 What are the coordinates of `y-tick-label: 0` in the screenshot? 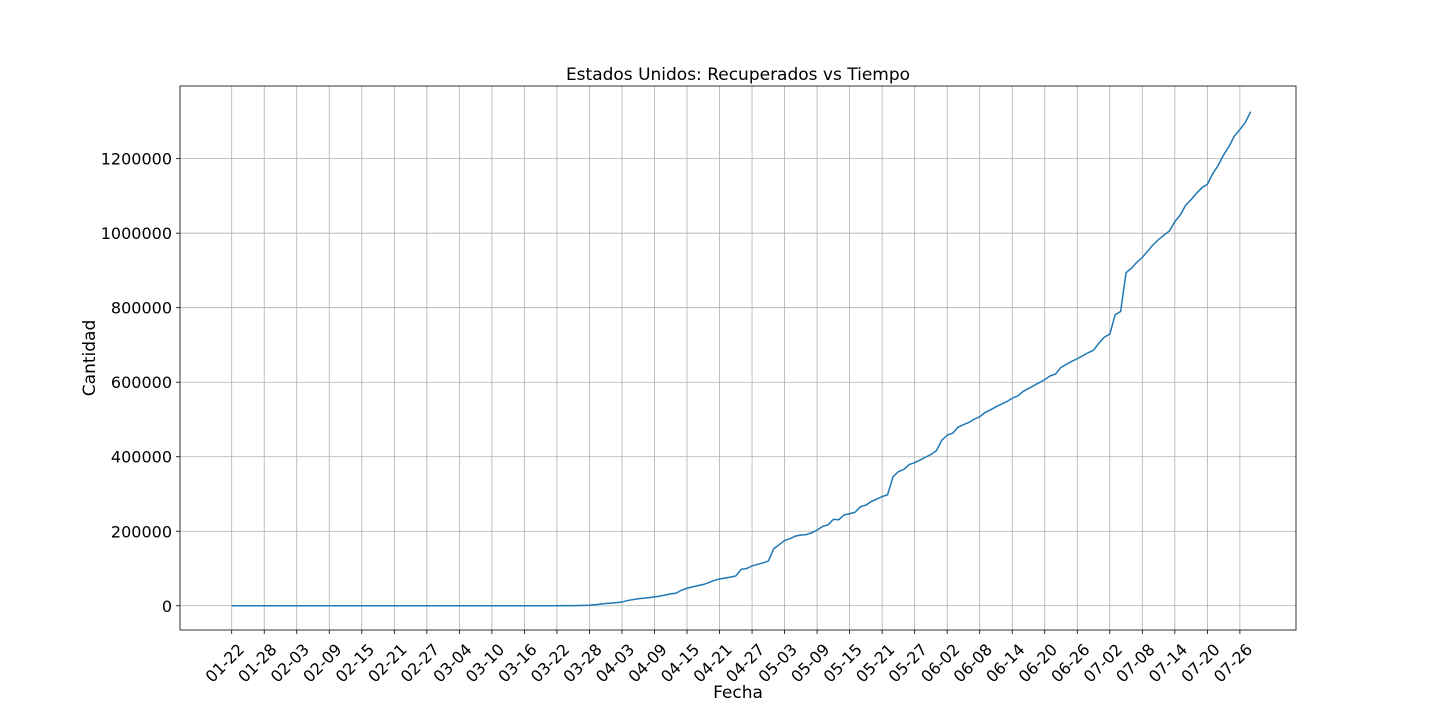 It's located at (167, 606).